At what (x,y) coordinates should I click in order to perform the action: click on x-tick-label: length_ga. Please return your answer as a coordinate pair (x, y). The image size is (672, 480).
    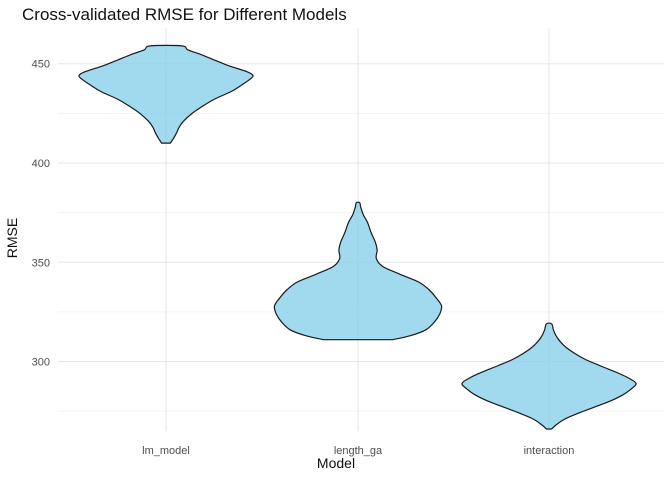
    Looking at the image, I should click on (358, 451).